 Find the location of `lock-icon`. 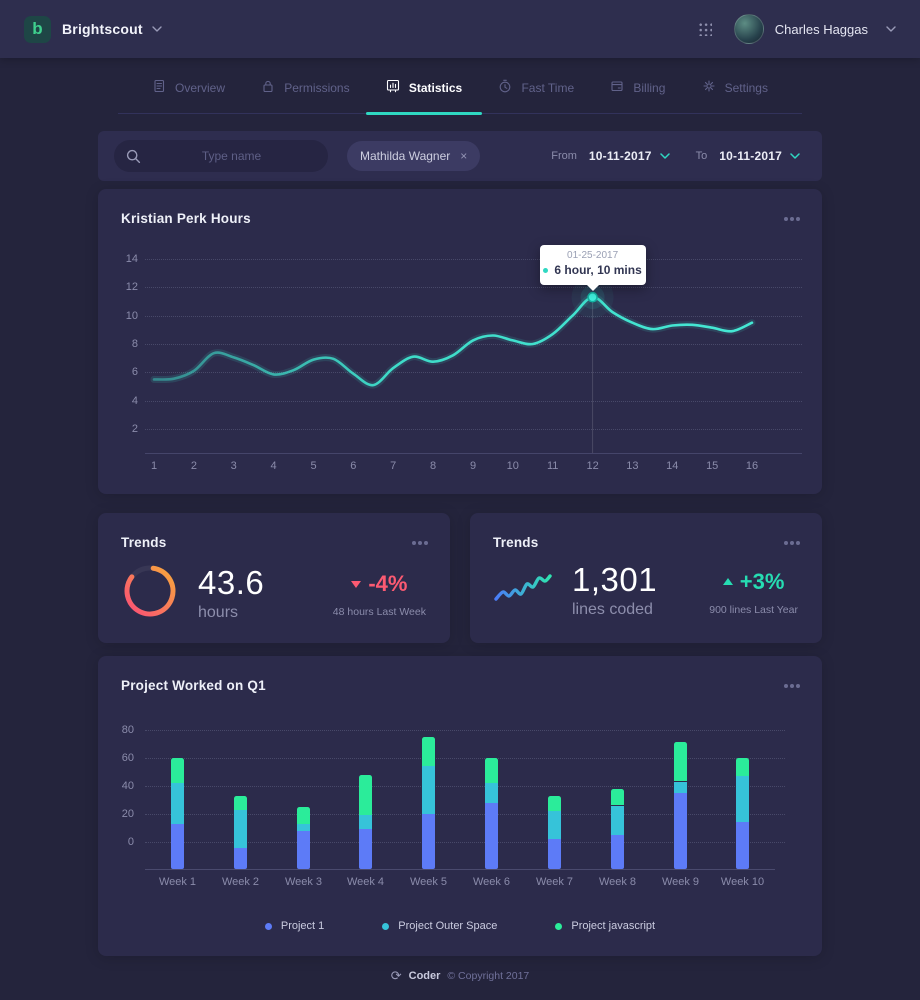

lock-icon is located at coordinates (268, 87).